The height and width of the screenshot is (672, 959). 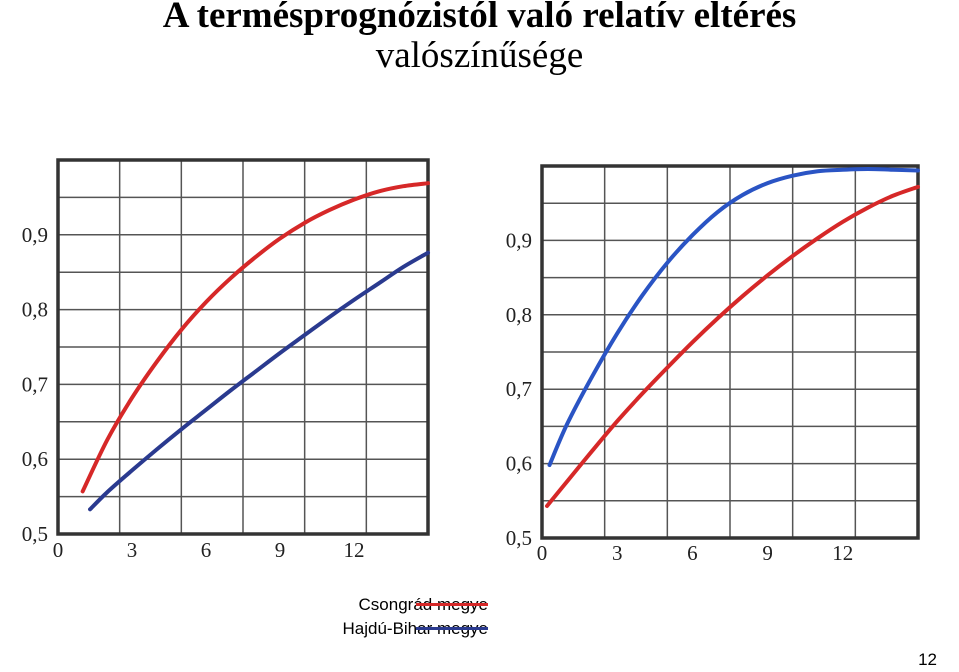 What do you see at coordinates (927, 659) in the screenshot?
I see `page-number: 12` at bounding box center [927, 659].